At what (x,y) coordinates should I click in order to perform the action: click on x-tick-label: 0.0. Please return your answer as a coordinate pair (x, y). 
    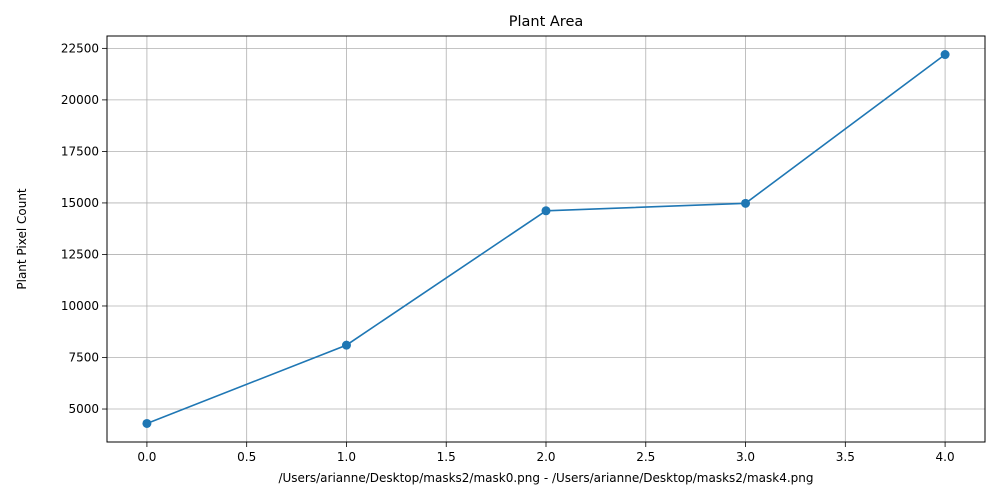
    Looking at the image, I should click on (146, 457).